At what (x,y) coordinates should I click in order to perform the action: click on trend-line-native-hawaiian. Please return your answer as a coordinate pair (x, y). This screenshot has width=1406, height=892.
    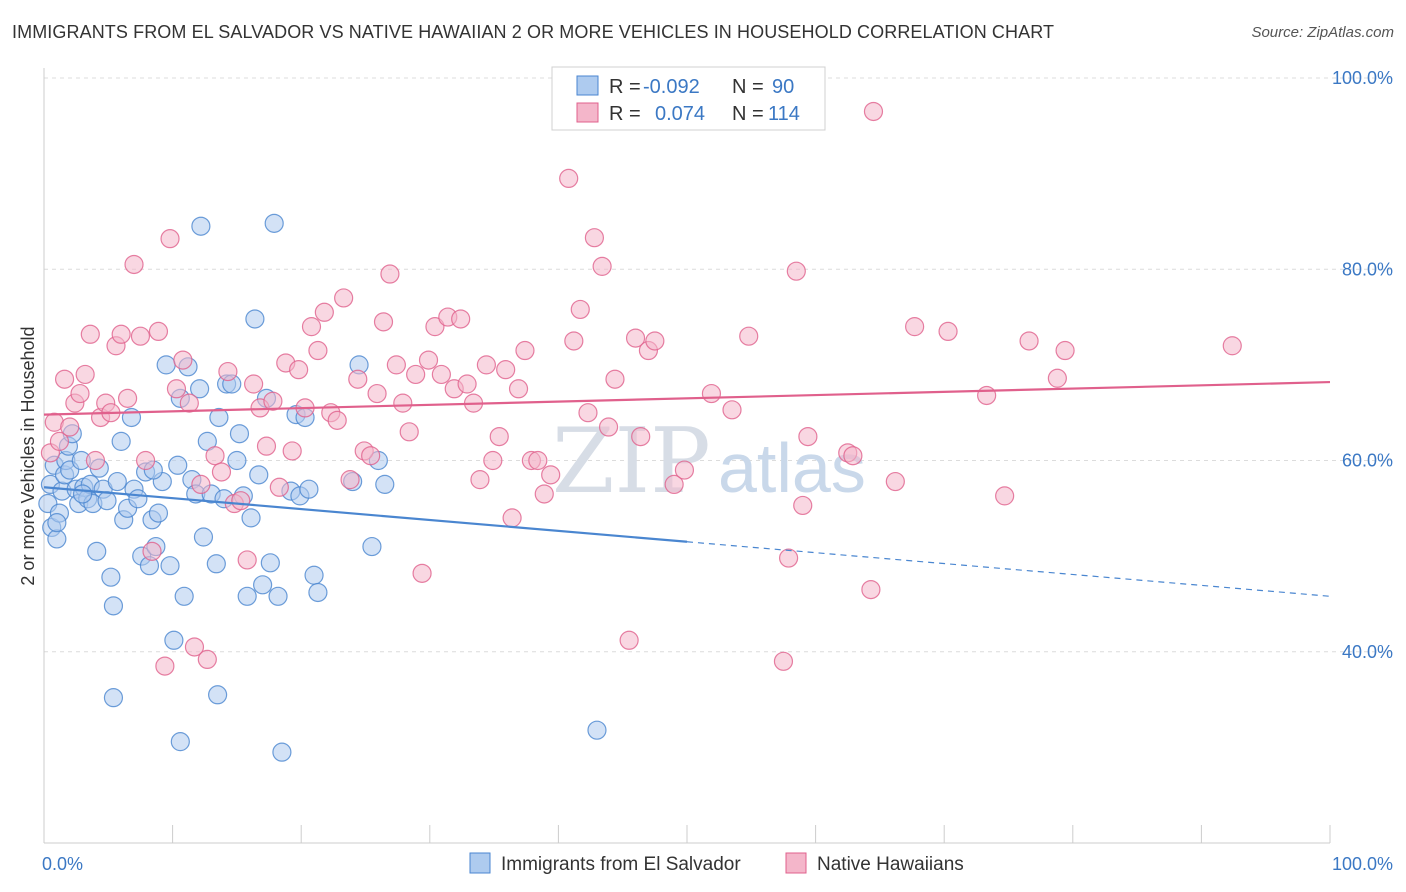
    Looking at the image, I should click on (687, 398).